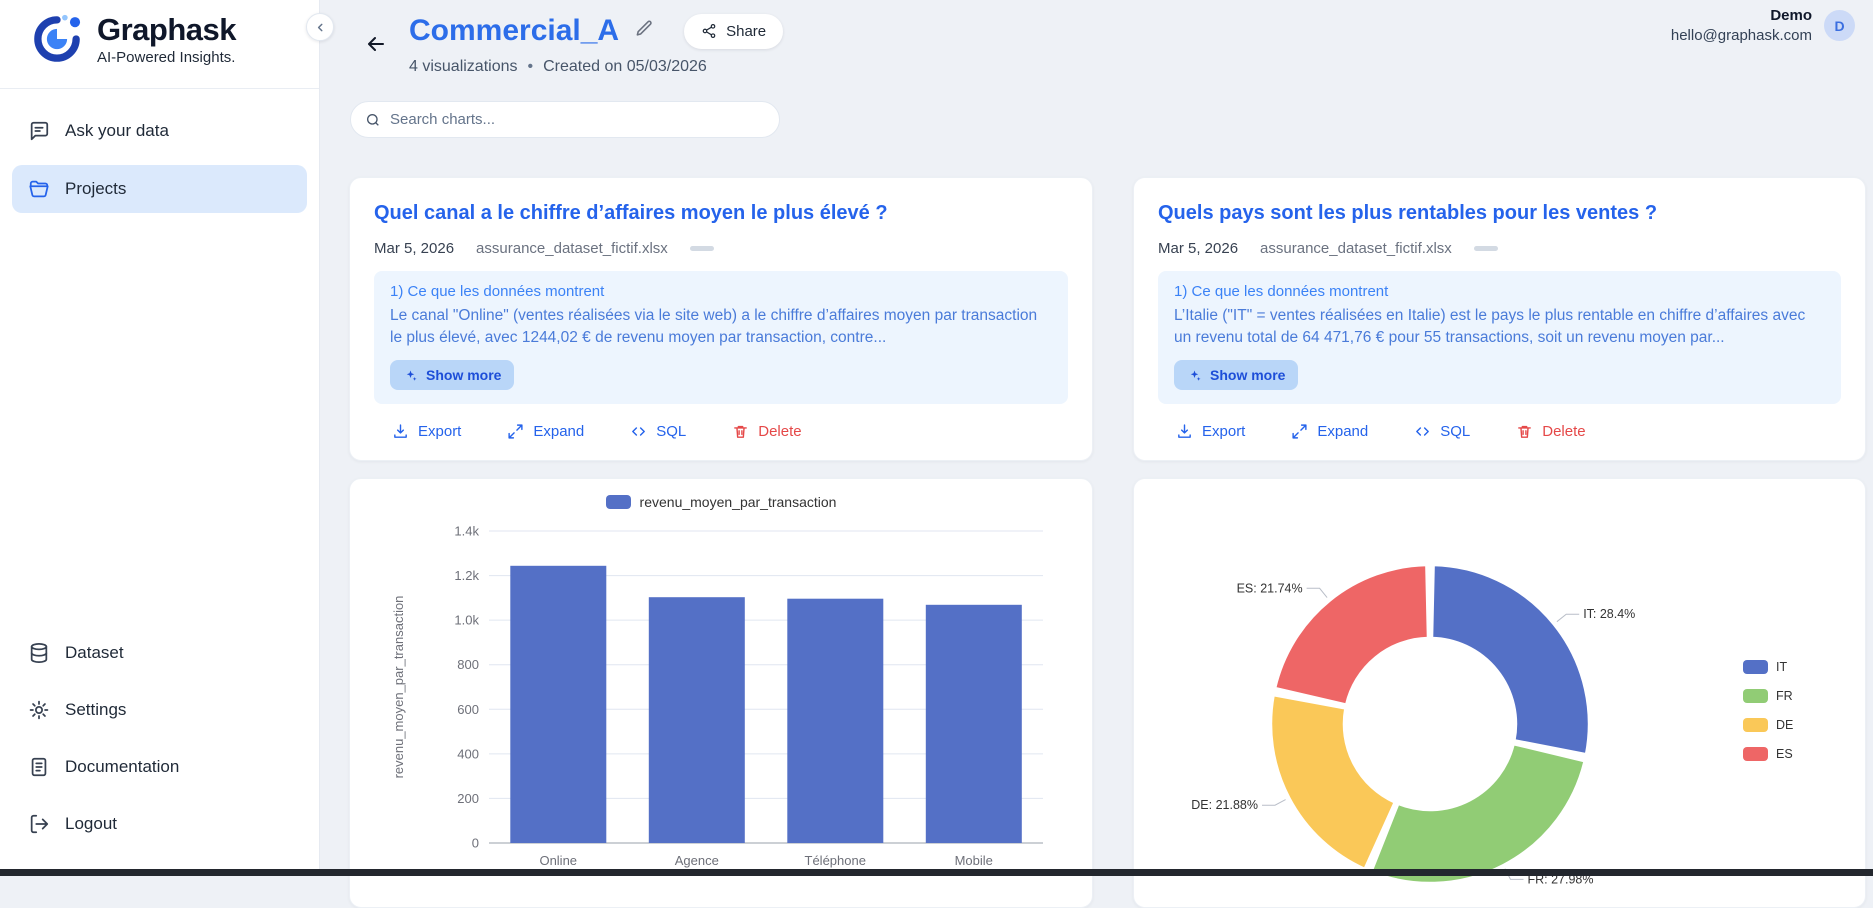  What do you see at coordinates (94, 652) in the screenshot?
I see `sidebar-item-label: Dataset` at bounding box center [94, 652].